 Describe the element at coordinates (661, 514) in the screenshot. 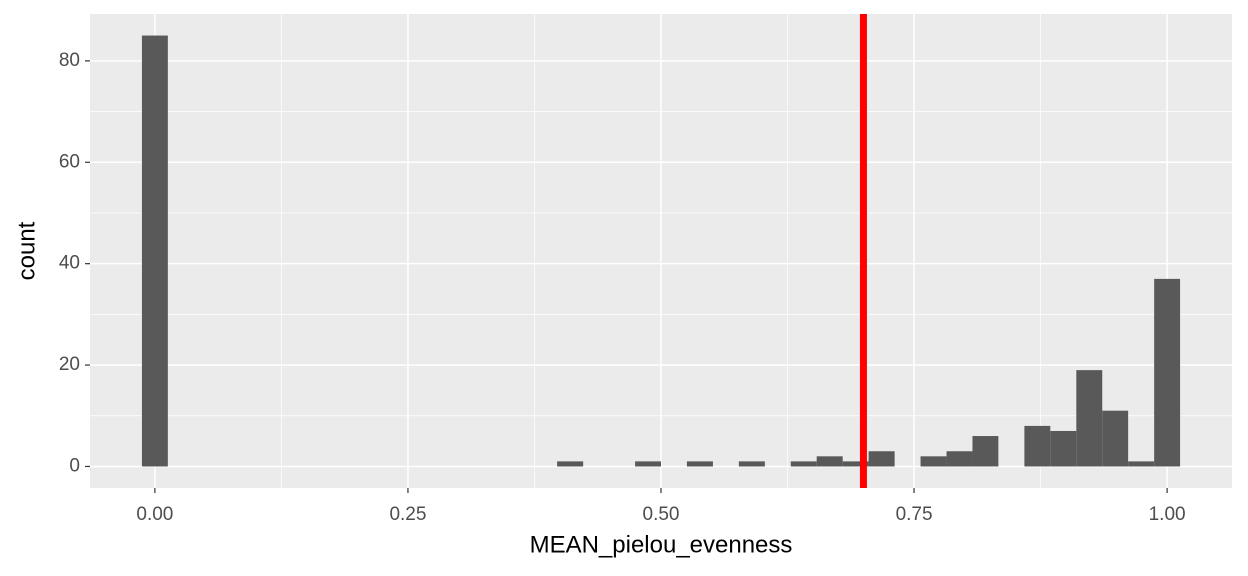

I see `x-tick-label: 0.50` at that location.